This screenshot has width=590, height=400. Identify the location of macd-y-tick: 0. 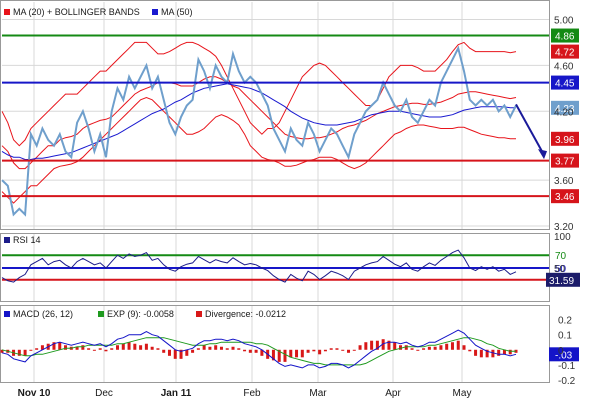
(561, 351).